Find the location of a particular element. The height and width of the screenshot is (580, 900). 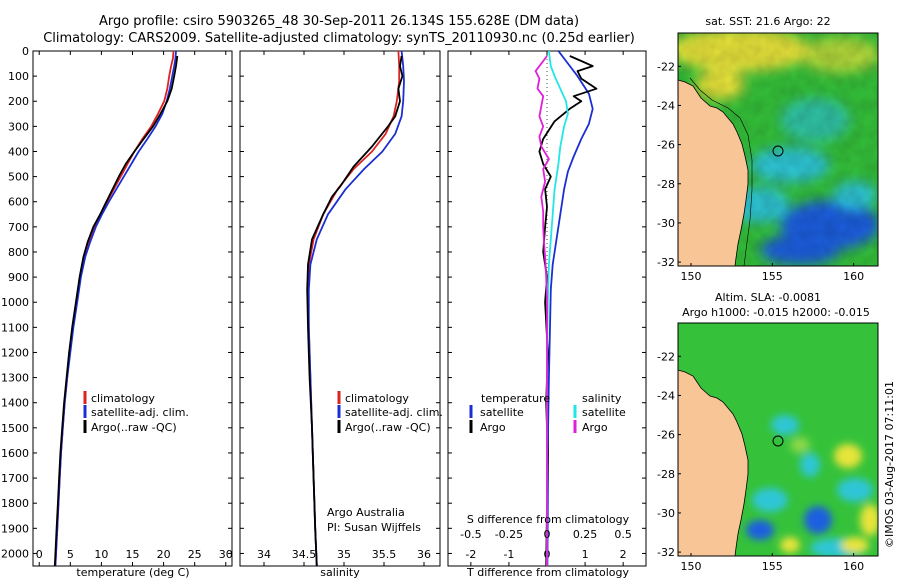

x-tick-label: 34 is located at coordinates (264, 554).